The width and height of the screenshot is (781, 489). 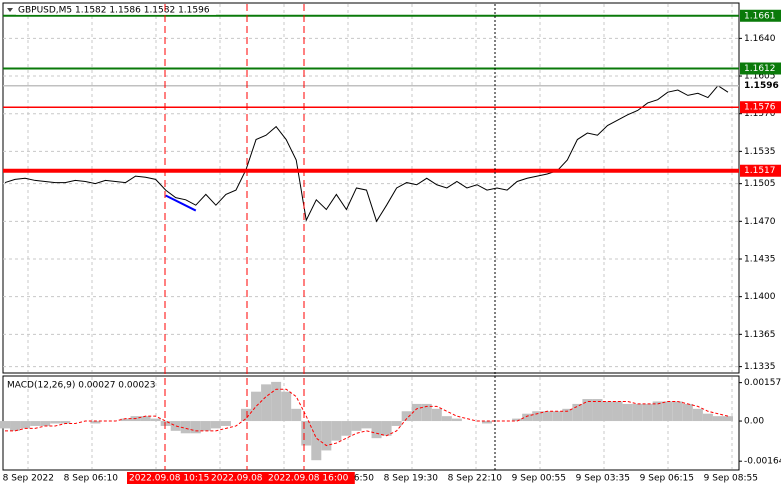 I want to click on y-tick-label: 1.1470, so click(x=760, y=222).